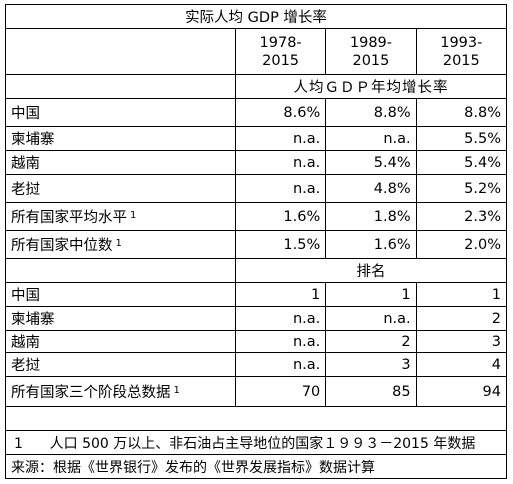 This screenshot has height=484, width=513. Describe the element at coordinates (371, 188) in the screenshot. I see `value-cell: 4.8%` at that location.